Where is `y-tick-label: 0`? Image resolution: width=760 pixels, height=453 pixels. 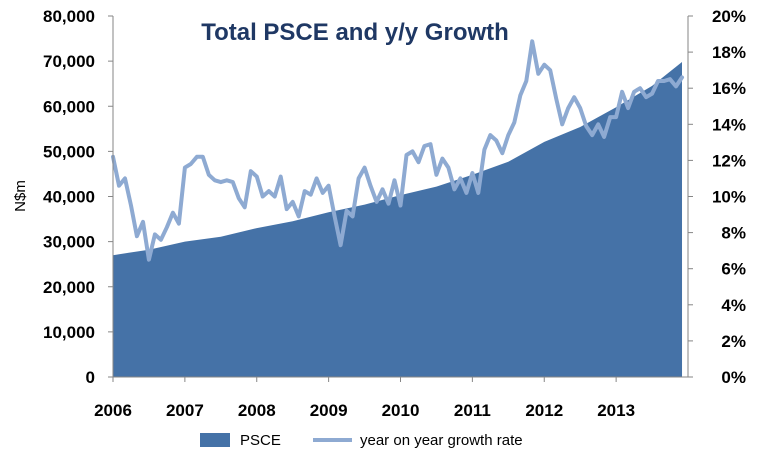
y-tick-label: 0 is located at coordinates (90, 377).